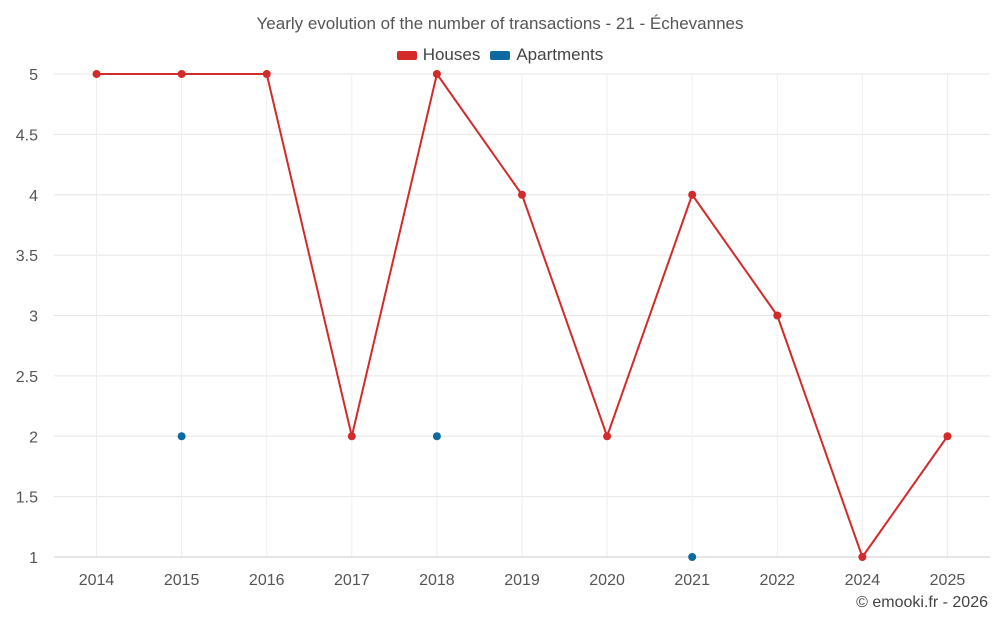 This screenshot has height=625, width=1000. I want to click on x-tick-label: 2020, so click(607, 580).